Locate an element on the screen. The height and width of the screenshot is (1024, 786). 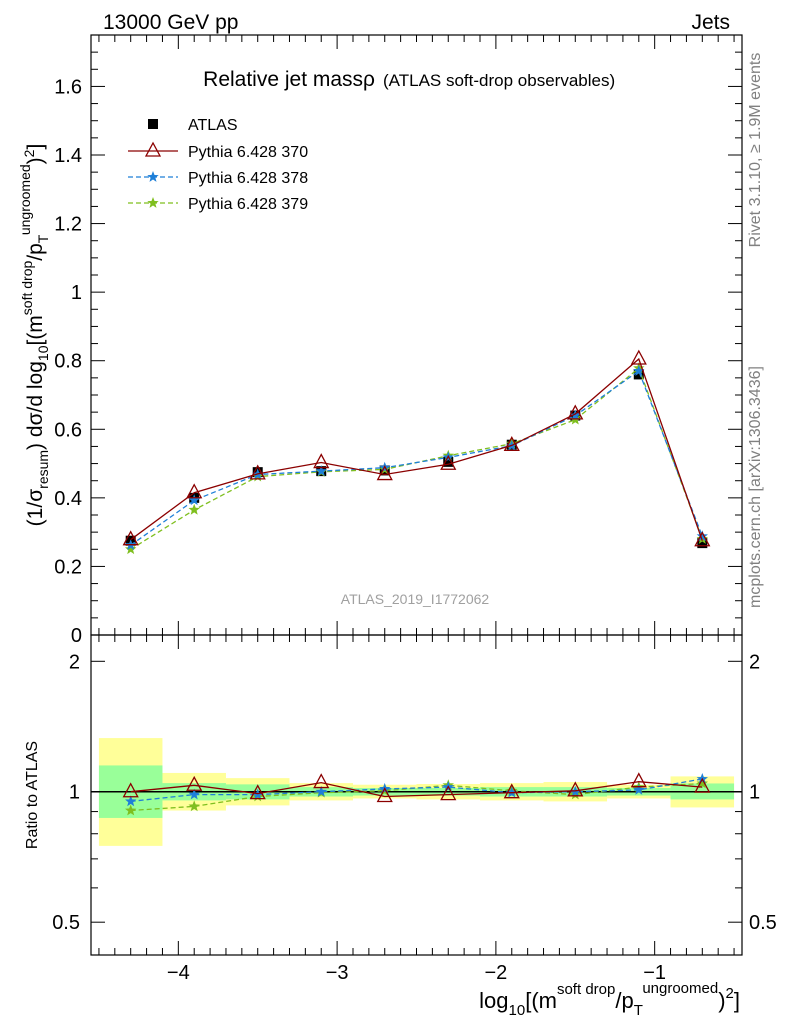
x-tick-label: −1 is located at coordinates (654, 973).